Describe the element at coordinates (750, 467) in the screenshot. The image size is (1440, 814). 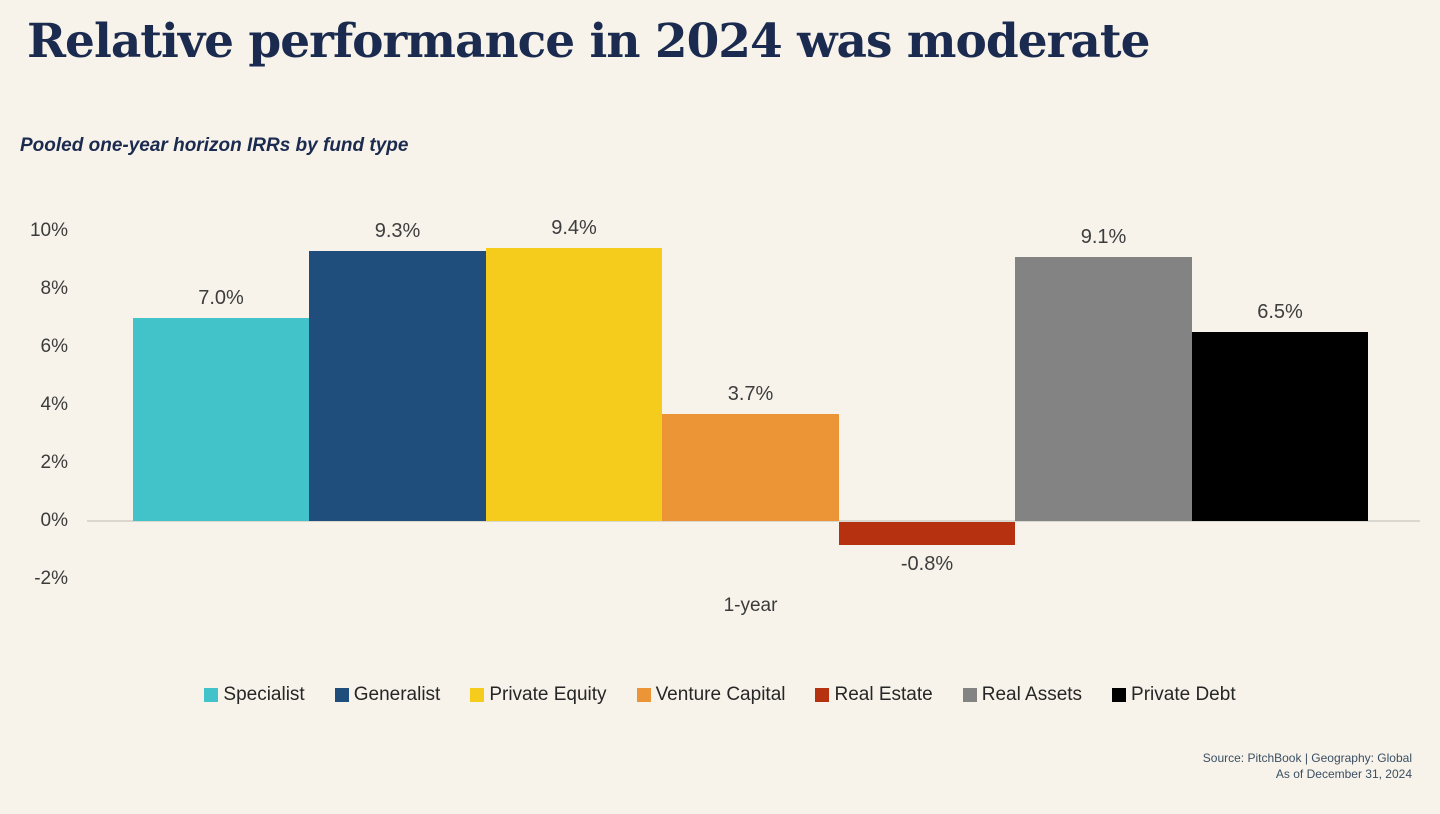
I see `bar-venture-capital` at that location.